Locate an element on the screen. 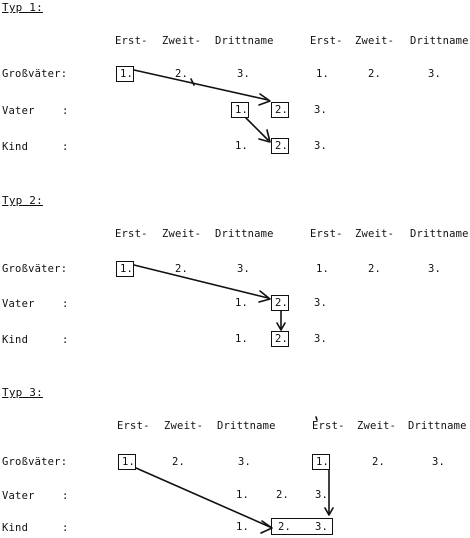 This screenshot has width=470, height=538. section-heading-typ-3: Typ 3: is located at coordinates (22, 392).